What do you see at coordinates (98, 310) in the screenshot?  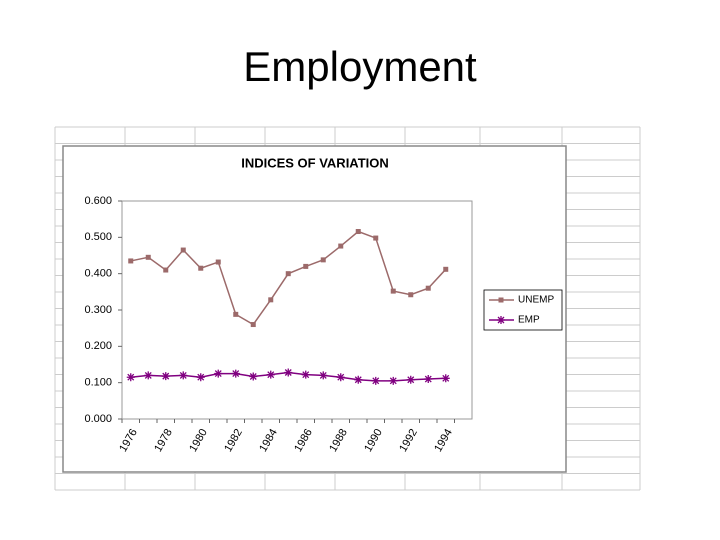 I see `y-tick-label: 0.300` at bounding box center [98, 310].